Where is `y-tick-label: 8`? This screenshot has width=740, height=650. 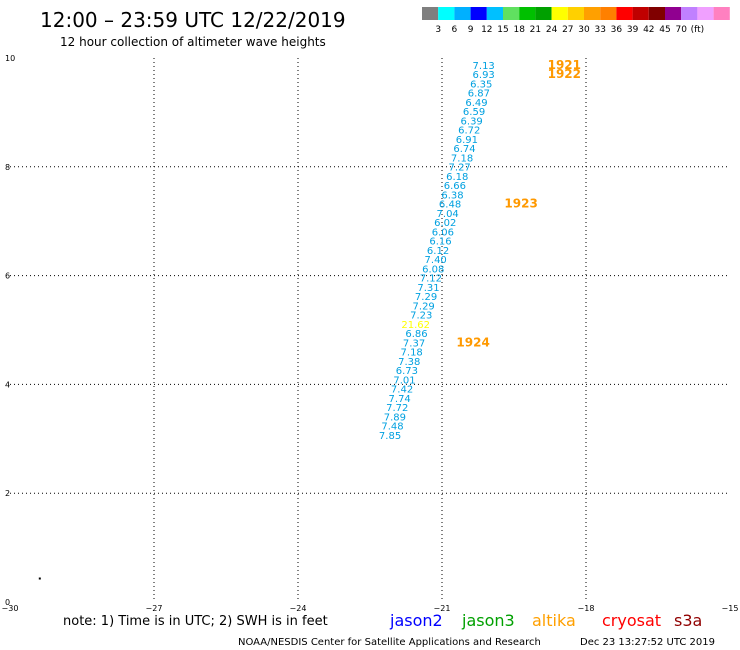 y-tick-label: 8 is located at coordinates (7, 167).